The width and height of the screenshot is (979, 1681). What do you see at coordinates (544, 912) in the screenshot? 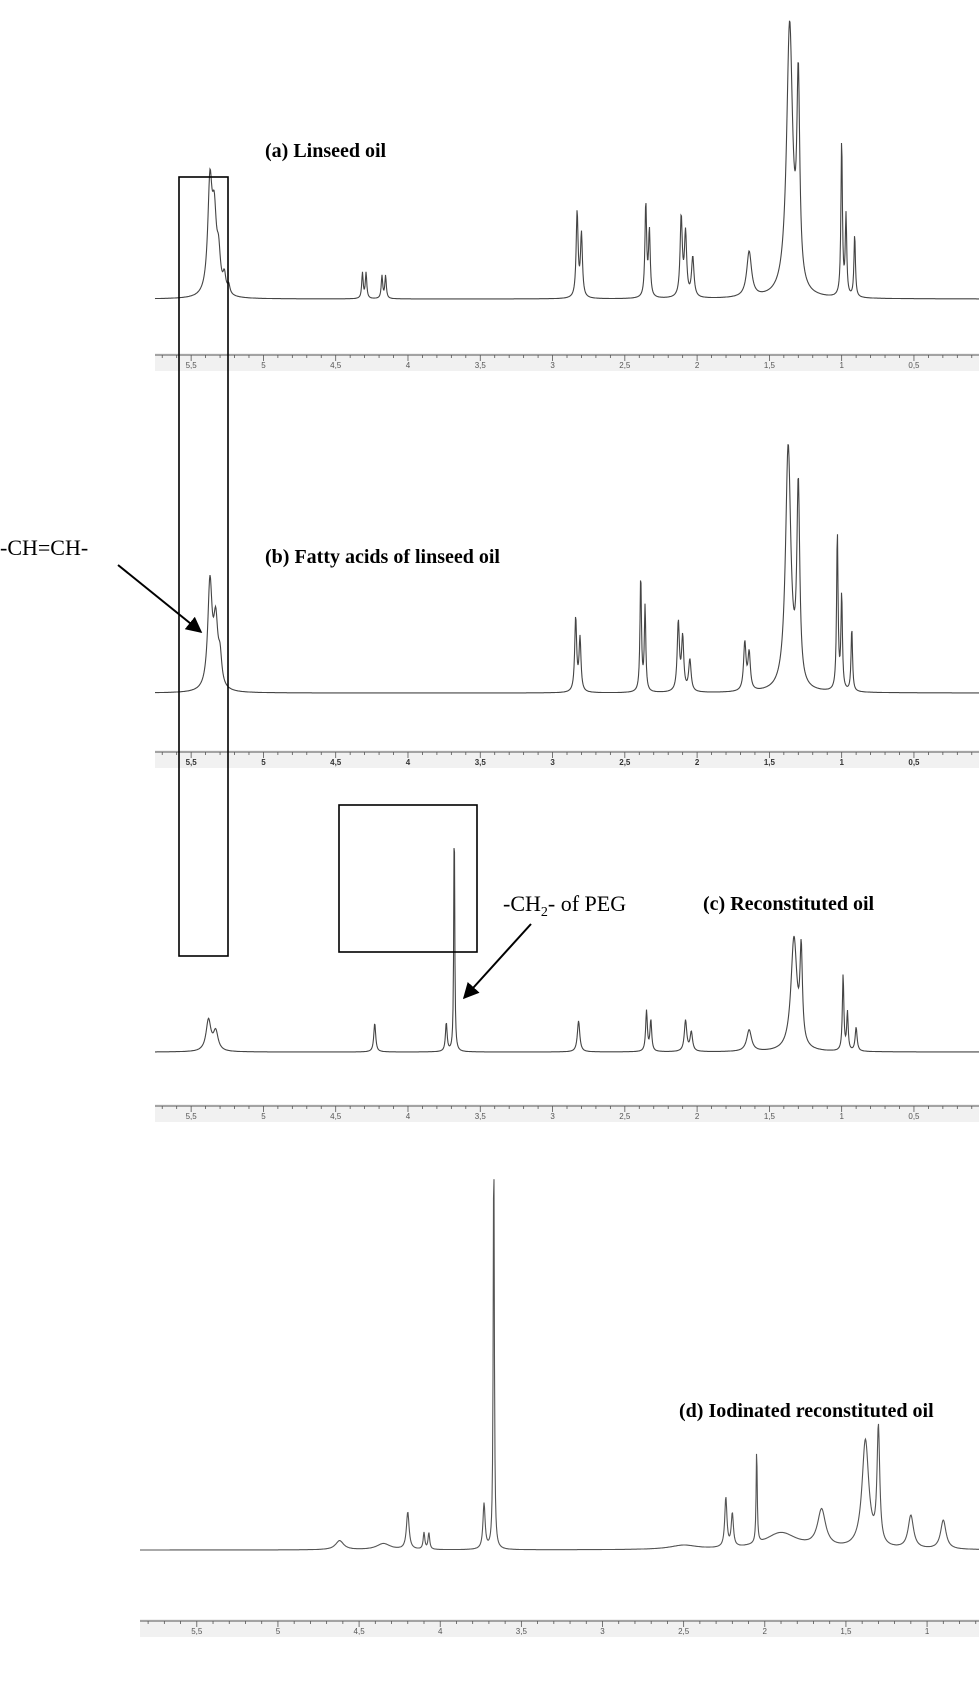
I see `peg-label-subscript: 2` at bounding box center [544, 912].